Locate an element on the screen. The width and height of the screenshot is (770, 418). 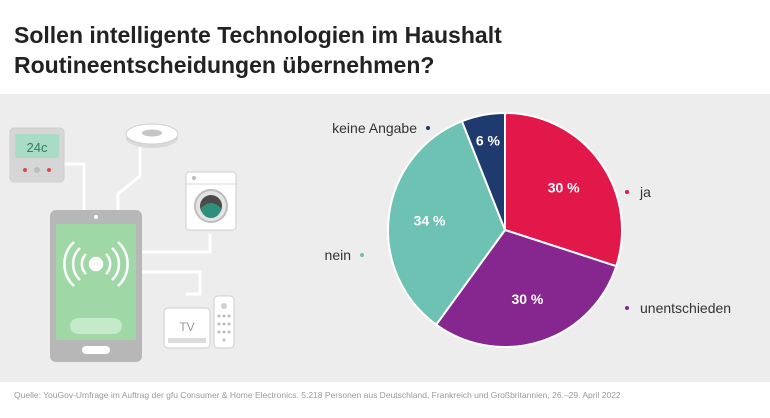
pie-slice-unentschieden is located at coordinates (526, 288).